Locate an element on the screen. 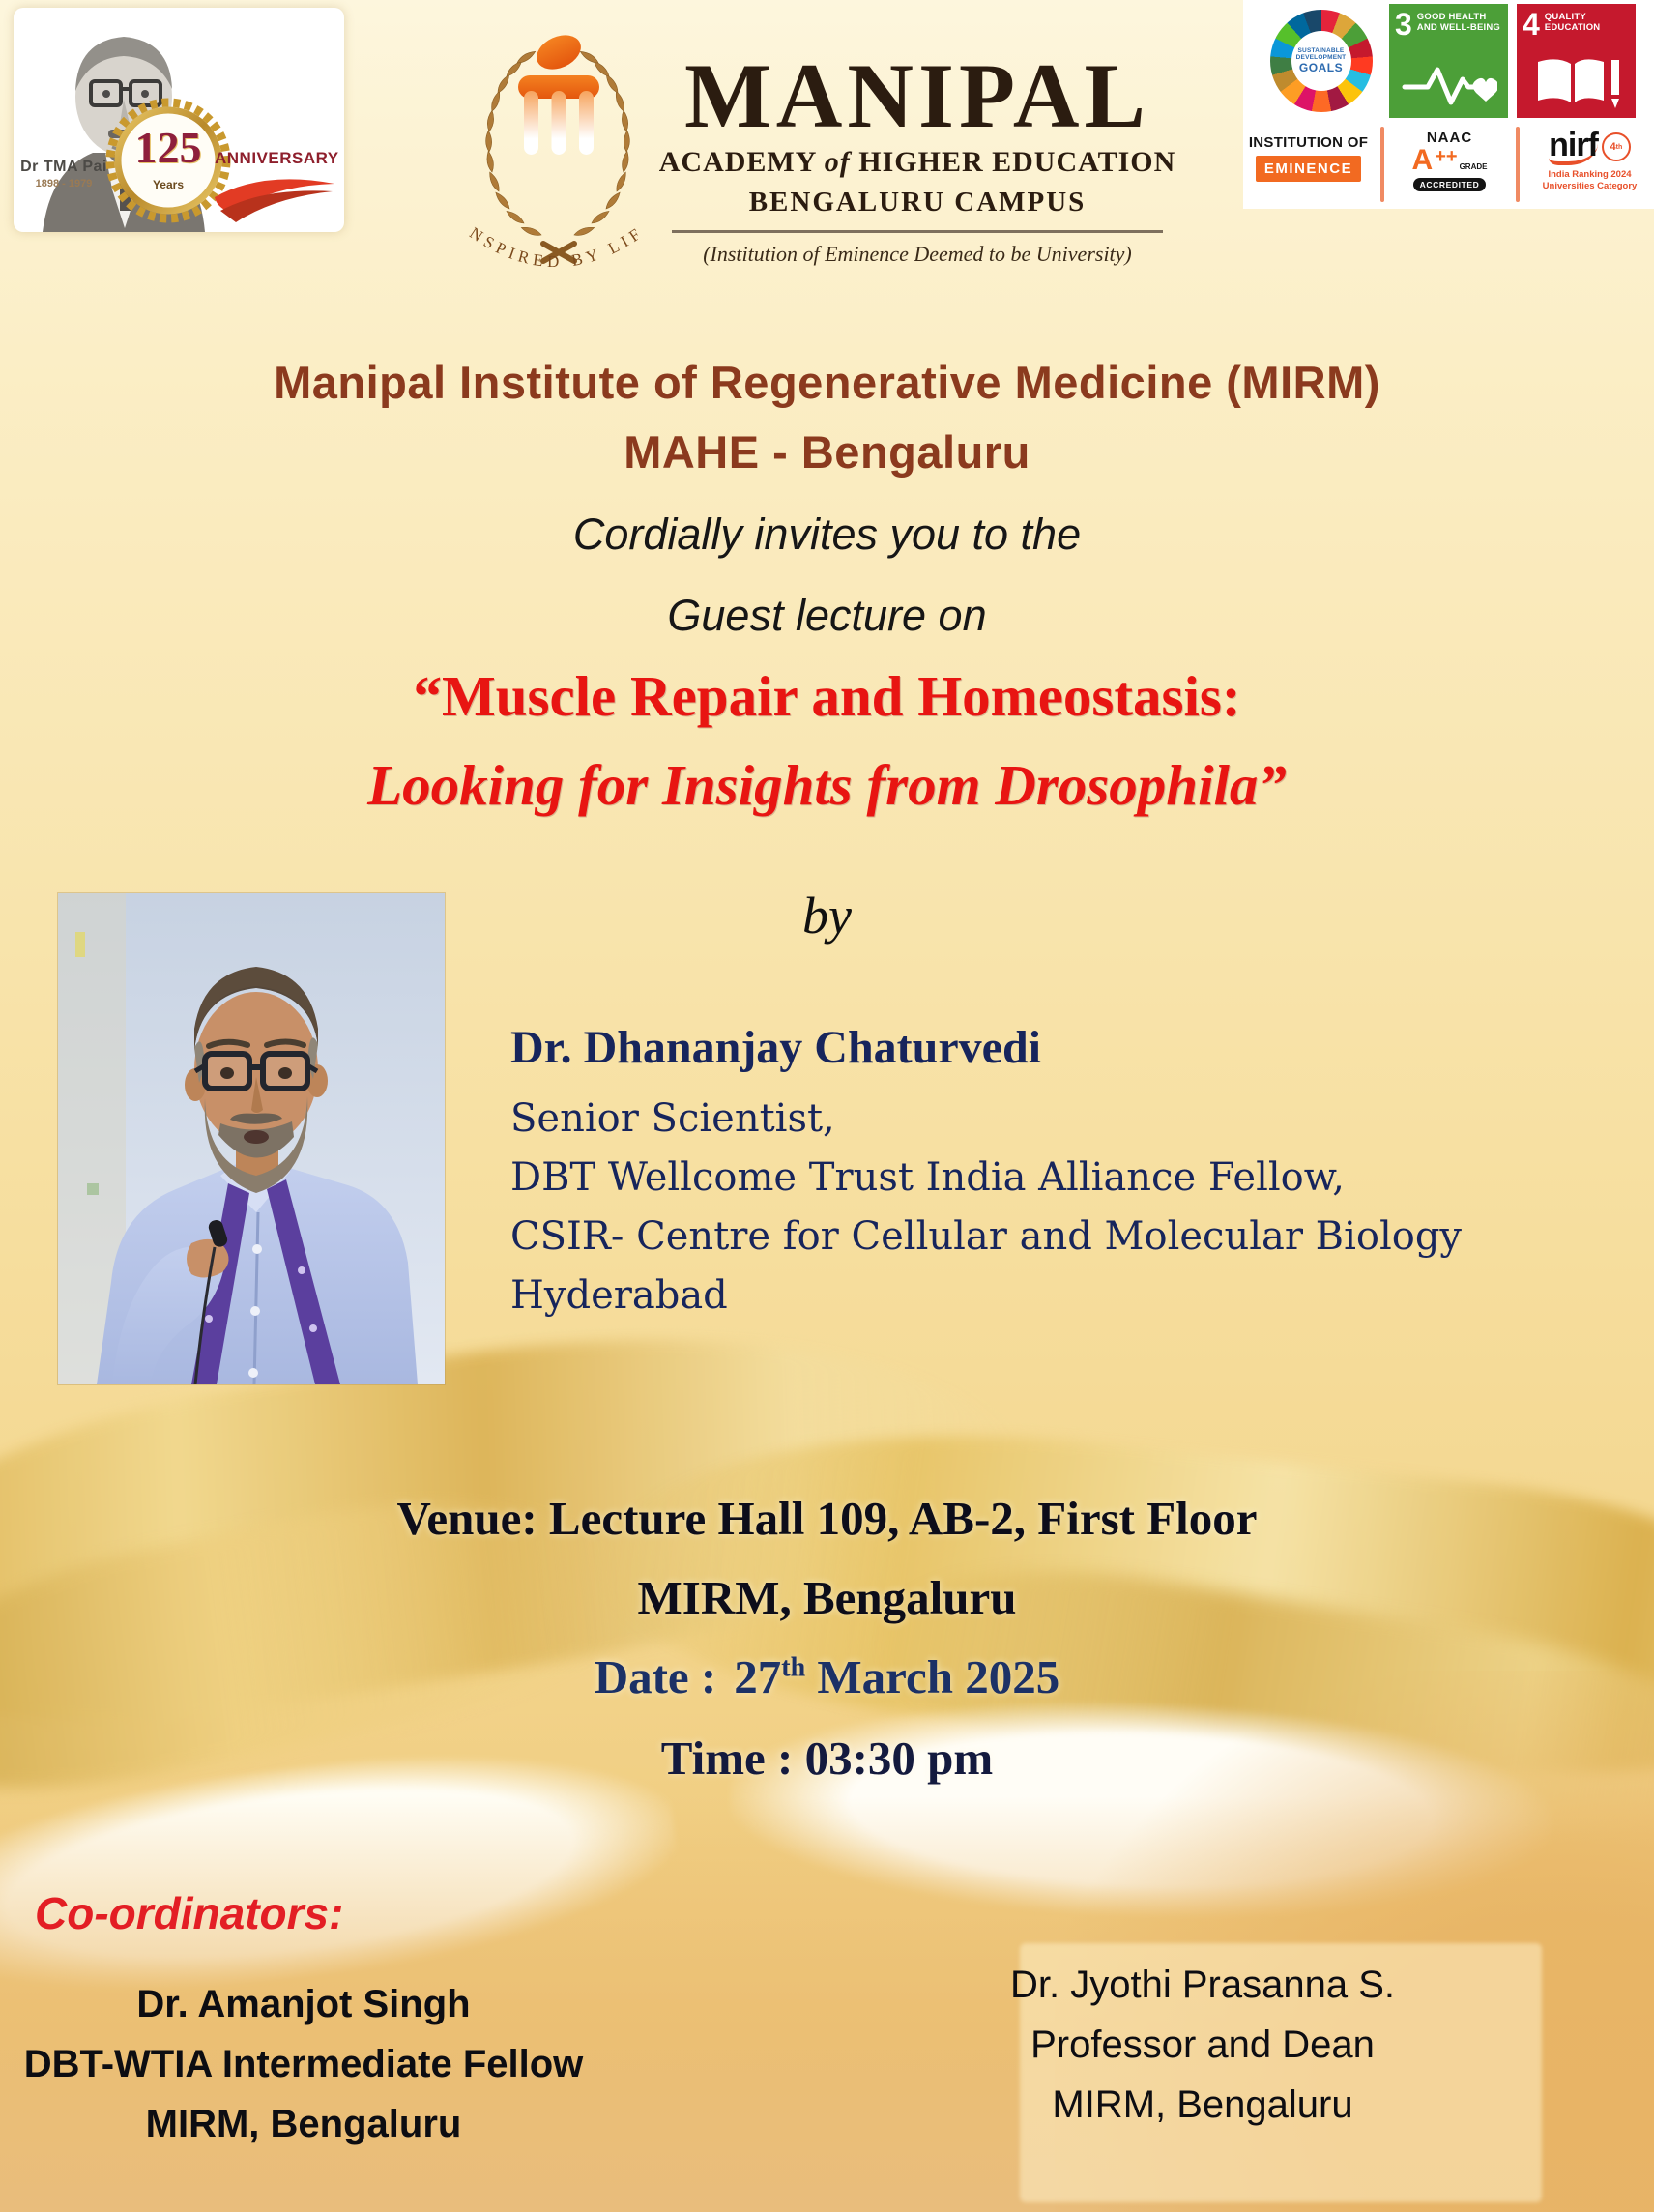 The height and width of the screenshot is (2212, 1654). sdg-wheel-badge: SUSTAINABLE DEVELOPMENT GOALS is located at coordinates (1321, 61).